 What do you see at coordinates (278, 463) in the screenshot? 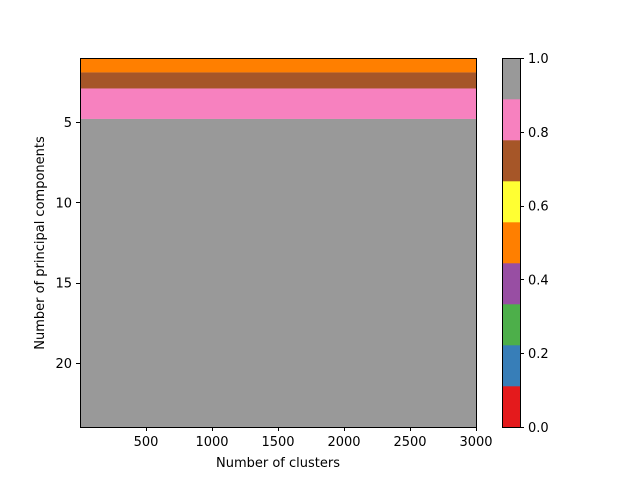
I see `x-axis-label: Number of clusters` at bounding box center [278, 463].